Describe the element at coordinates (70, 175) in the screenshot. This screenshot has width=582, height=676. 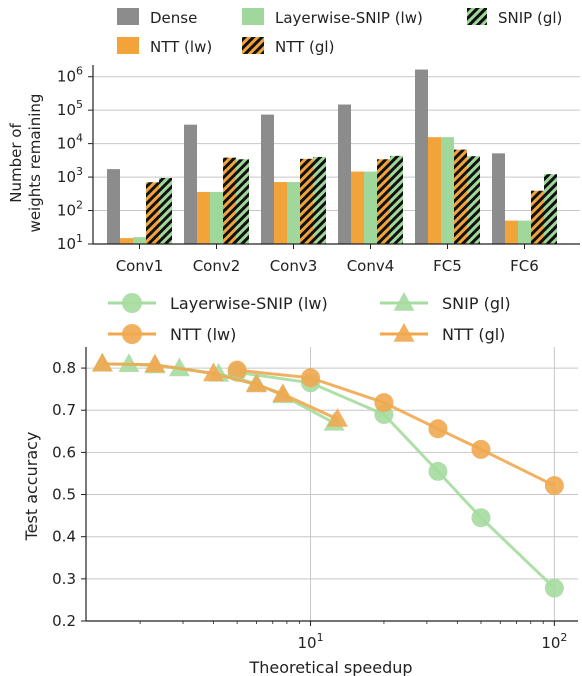
I see `bar-y-tick-label: 10³` at that location.